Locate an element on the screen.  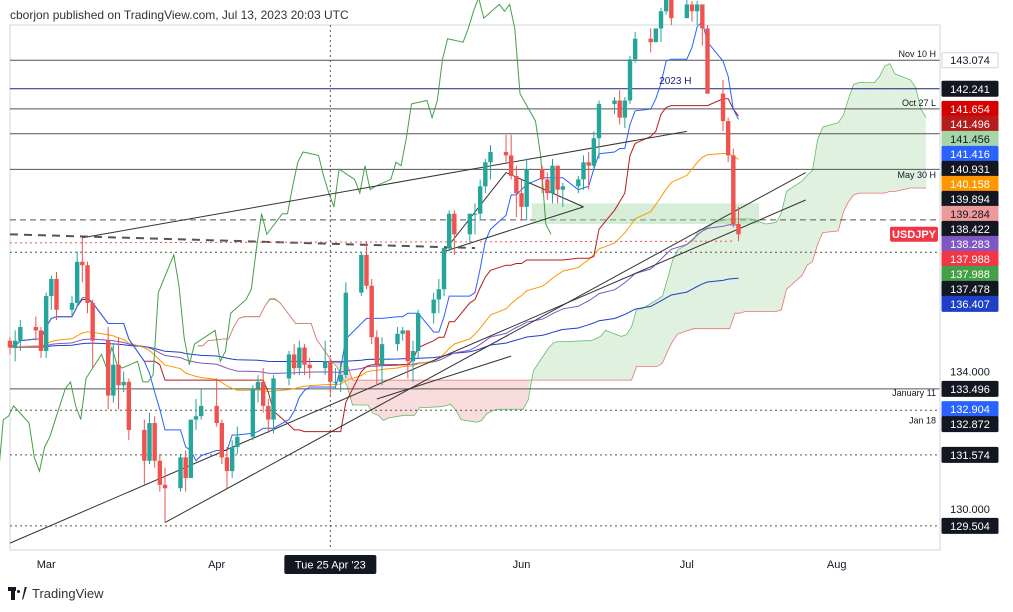
dashed-level-line is located at coordinates (242, 241).